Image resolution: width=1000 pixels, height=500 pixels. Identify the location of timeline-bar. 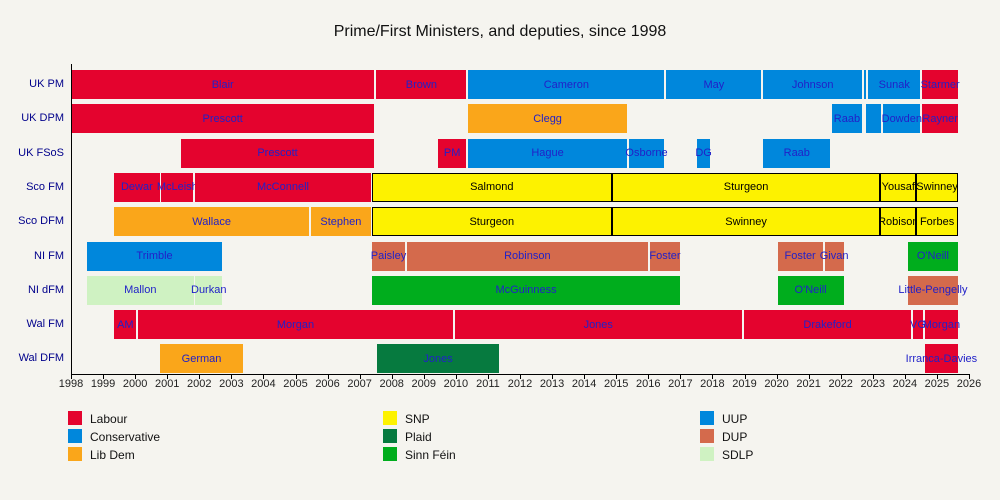
(874, 119).